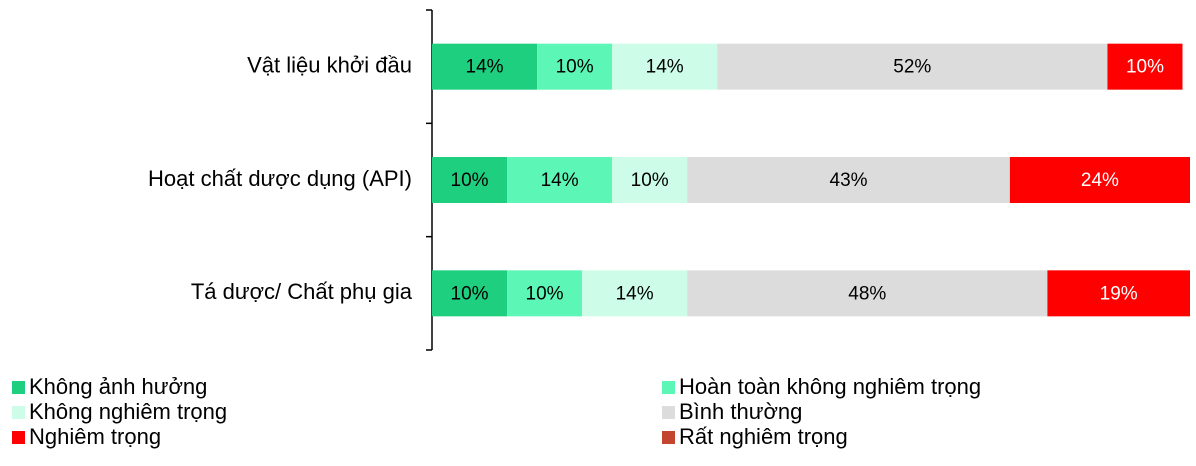 This screenshot has height=466, width=1196. What do you see at coordinates (763, 436) in the screenshot?
I see `legend-label: Rất nghiêm trọng` at bounding box center [763, 436].